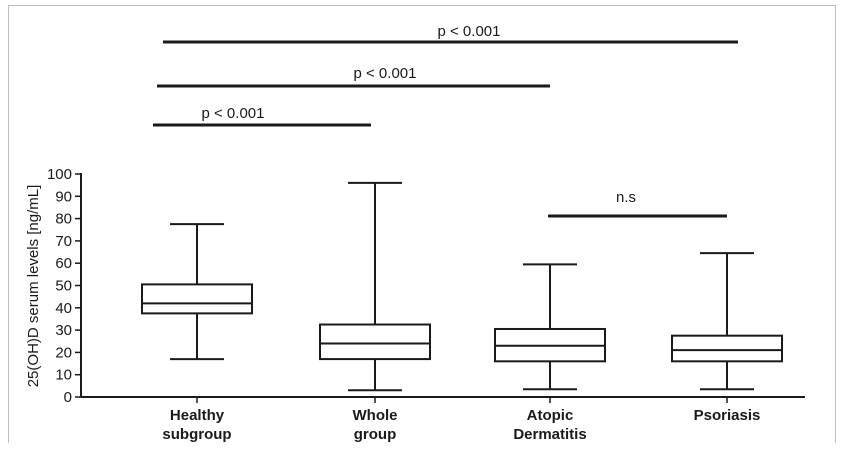 The width and height of the screenshot is (848, 451). I want to click on significance-label-1: p < 0.001, so click(385, 73).